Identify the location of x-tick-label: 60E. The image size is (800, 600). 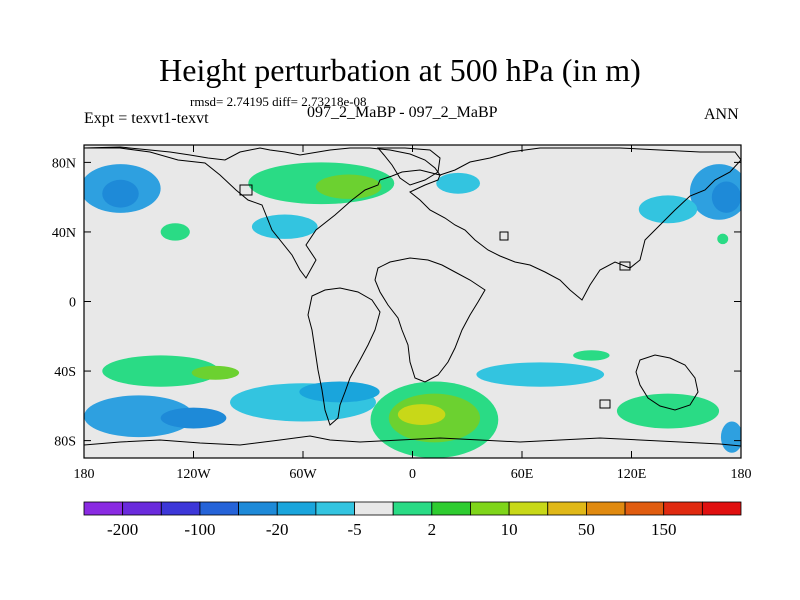
(522, 474).